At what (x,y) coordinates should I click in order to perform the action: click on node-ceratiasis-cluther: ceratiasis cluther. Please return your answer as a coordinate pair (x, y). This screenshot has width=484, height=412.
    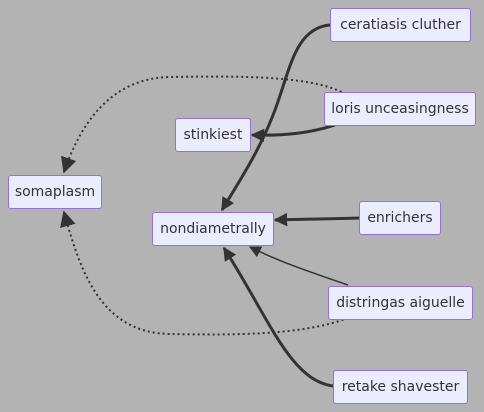
    Looking at the image, I should click on (400, 25).